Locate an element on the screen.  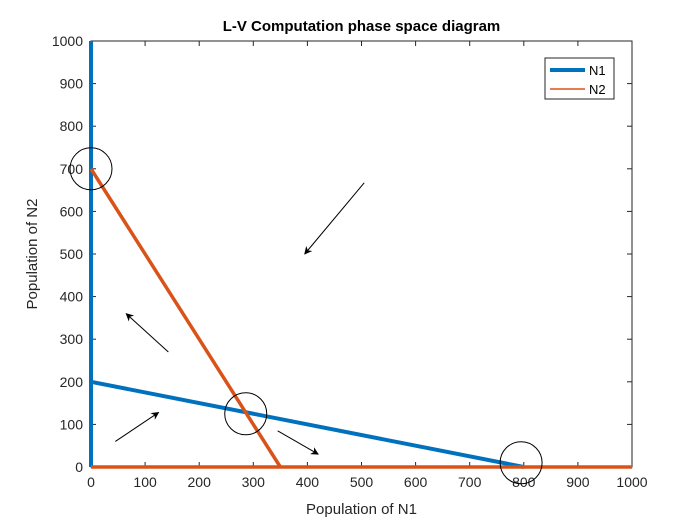
x-tick-label: 600 is located at coordinates (416, 482).